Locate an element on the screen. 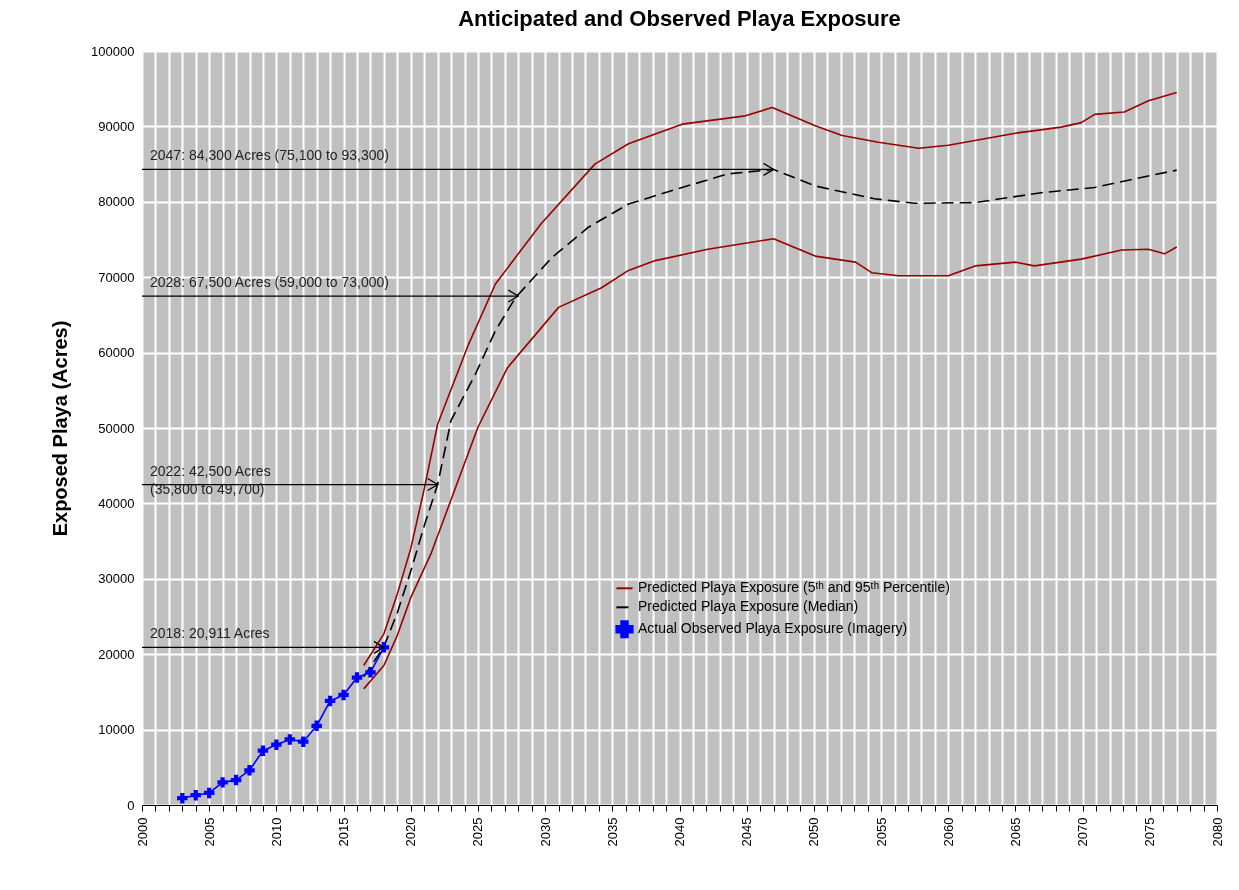  x-tick-label: 2045 is located at coordinates (747, 832).